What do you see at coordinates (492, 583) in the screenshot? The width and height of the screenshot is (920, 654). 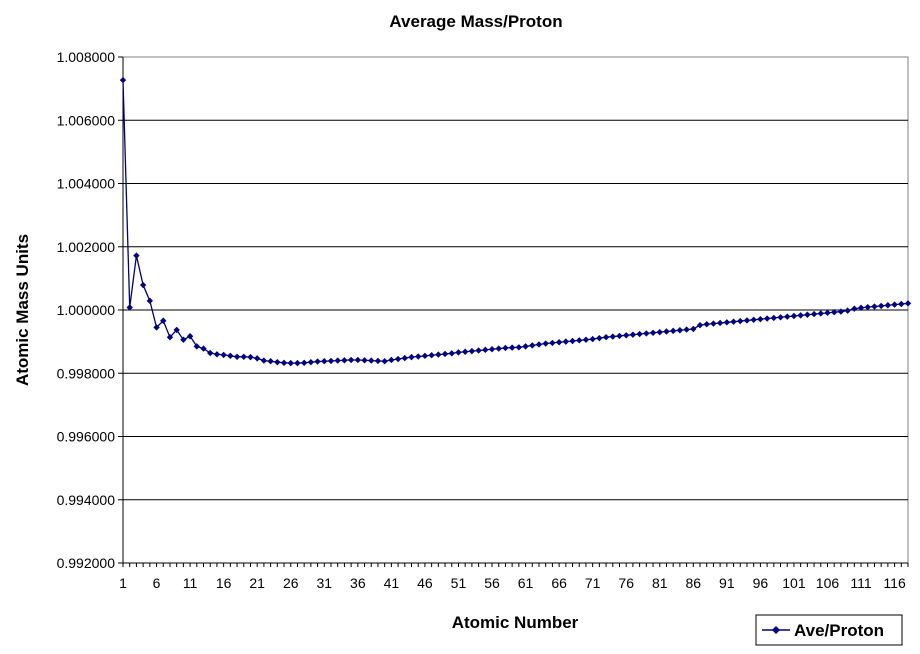 I see `x-tick-label: 56` at bounding box center [492, 583].